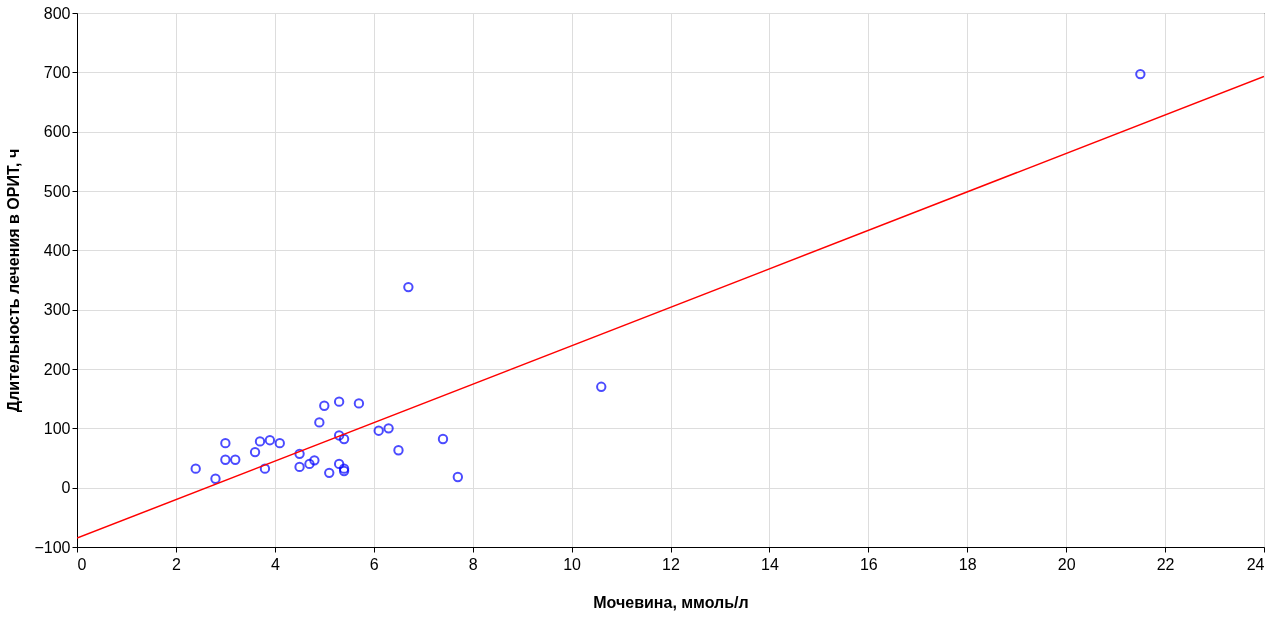  I want to click on x-tick-label: 14, so click(770, 564).